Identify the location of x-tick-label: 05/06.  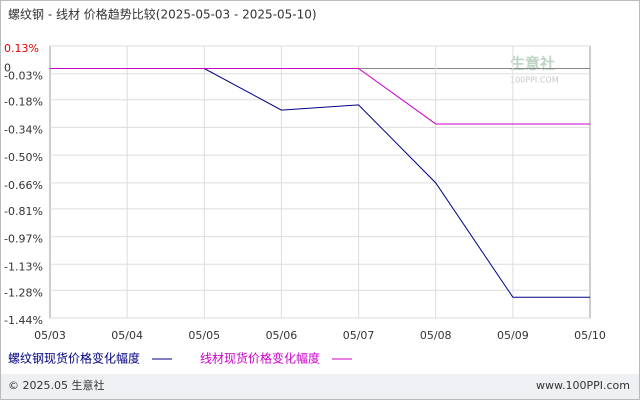
(282, 335).